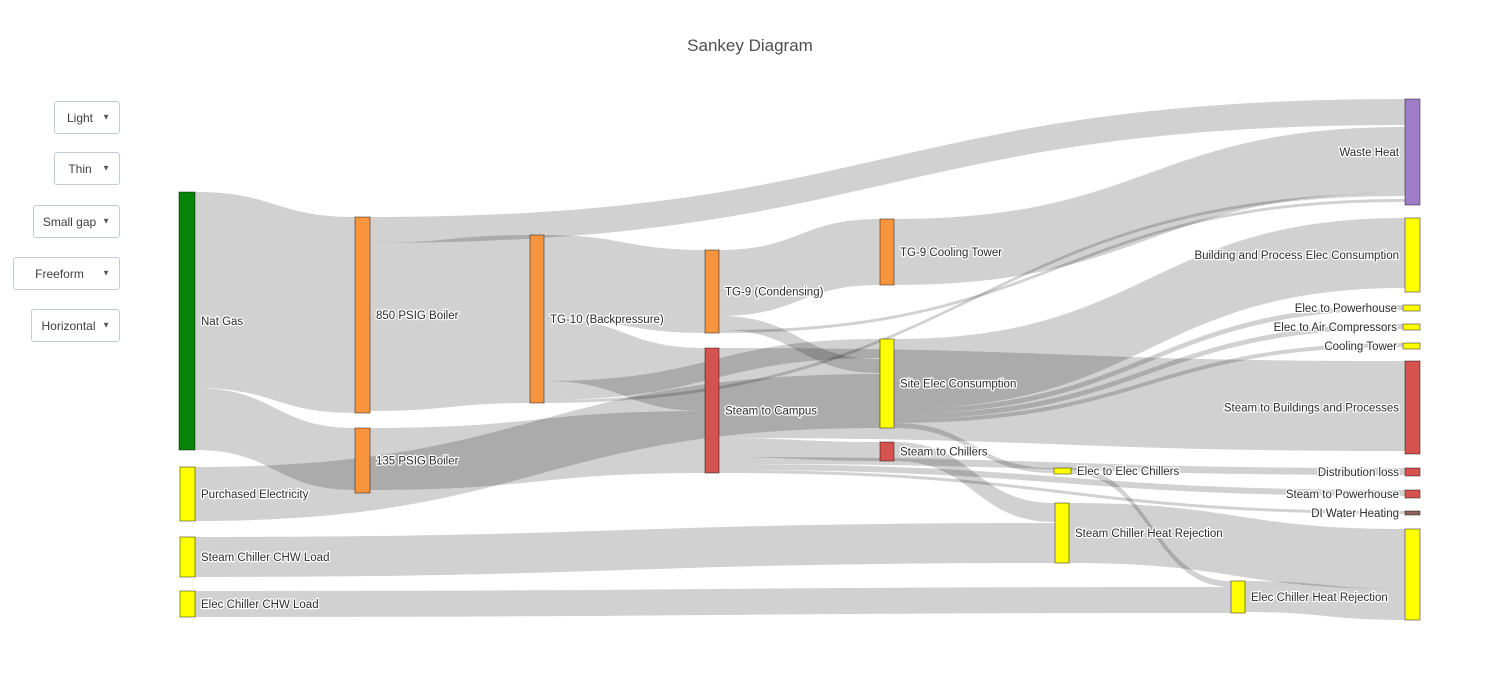 Image resolution: width=1500 pixels, height=700 pixels. What do you see at coordinates (222, 322) in the screenshot?
I see `node-label-nat_gas: Nat Gas` at bounding box center [222, 322].